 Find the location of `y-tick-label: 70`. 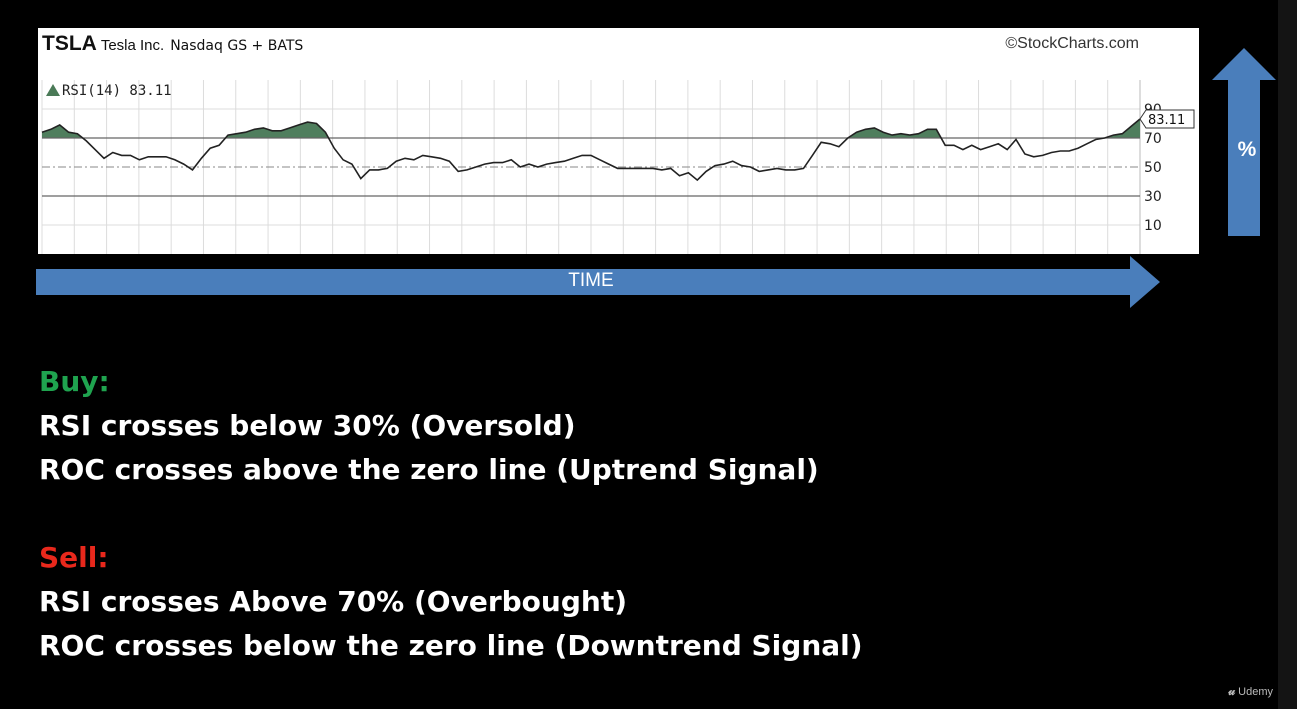

y-tick-label: 70 is located at coordinates (1153, 139).